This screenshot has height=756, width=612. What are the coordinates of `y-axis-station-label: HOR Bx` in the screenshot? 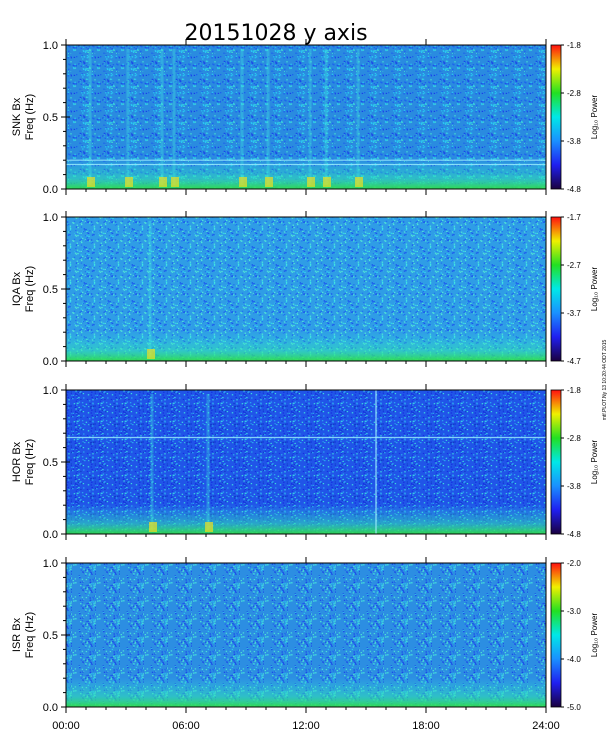 It's located at (17, 461).